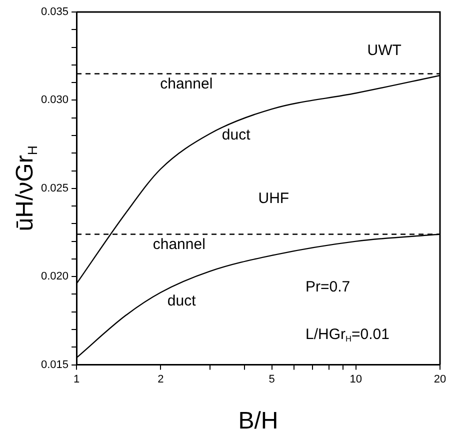  I want to click on x-tick-label: 10, so click(356, 379).